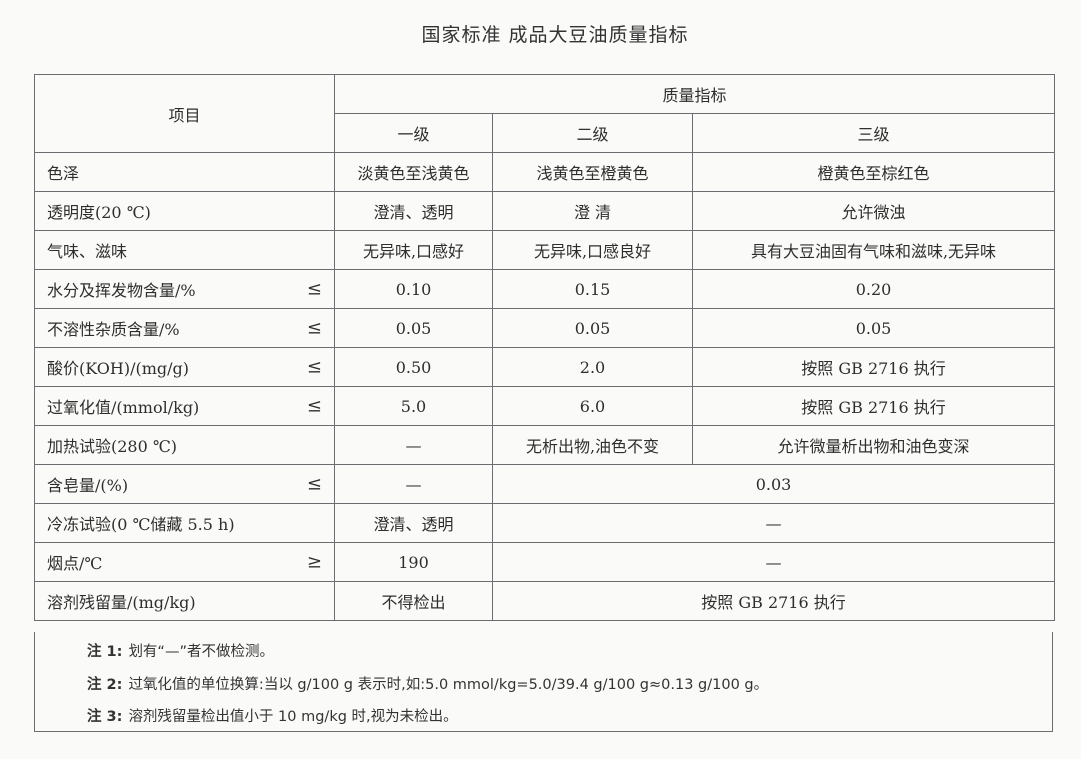 Image resolution: width=1081 pixels, height=759 pixels. What do you see at coordinates (88, 485) in the screenshot?
I see `item-label: 含皂量/(%)` at bounding box center [88, 485].